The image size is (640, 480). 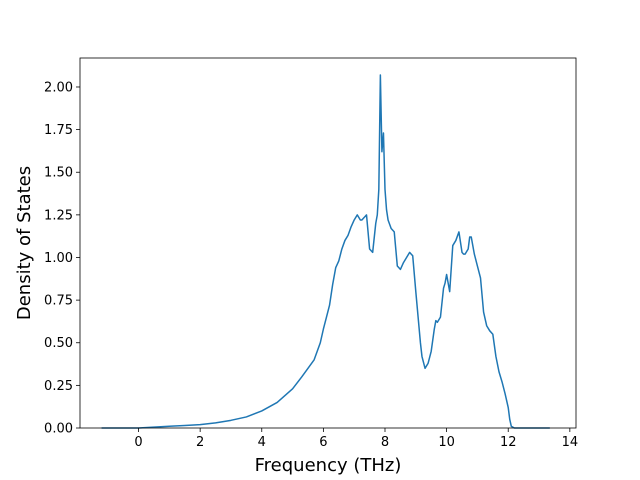 What do you see at coordinates (58, 258) in the screenshot?
I see `y-tick-label: 1.00` at bounding box center [58, 258].